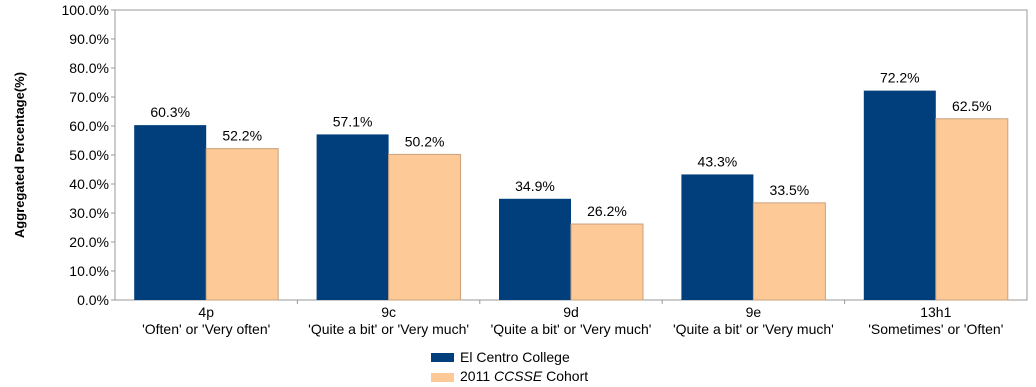 The height and width of the screenshot is (387, 1036). I want to click on y-tick-label: 0.0%, so click(93, 300).